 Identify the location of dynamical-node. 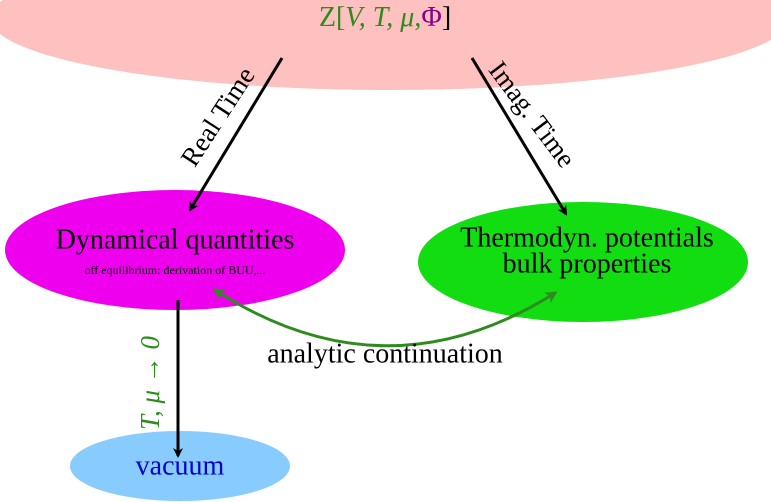
(175, 250).